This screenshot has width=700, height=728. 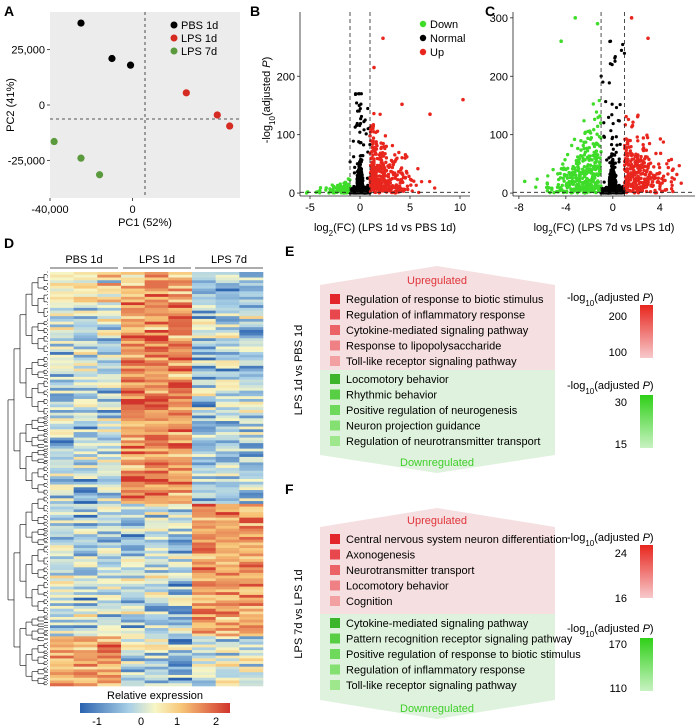 I want to click on term-up: Neurotransmitter transport, so click(x=410, y=571).